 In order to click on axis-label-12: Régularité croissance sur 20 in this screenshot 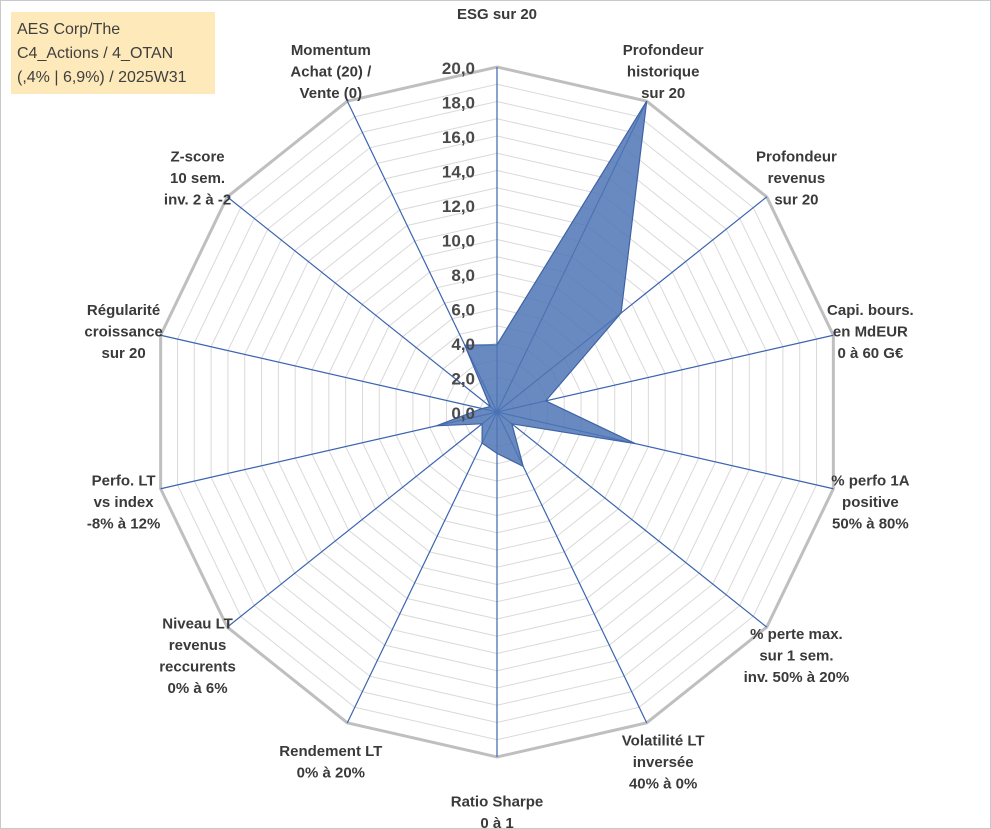, I will do `click(123, 332)`.